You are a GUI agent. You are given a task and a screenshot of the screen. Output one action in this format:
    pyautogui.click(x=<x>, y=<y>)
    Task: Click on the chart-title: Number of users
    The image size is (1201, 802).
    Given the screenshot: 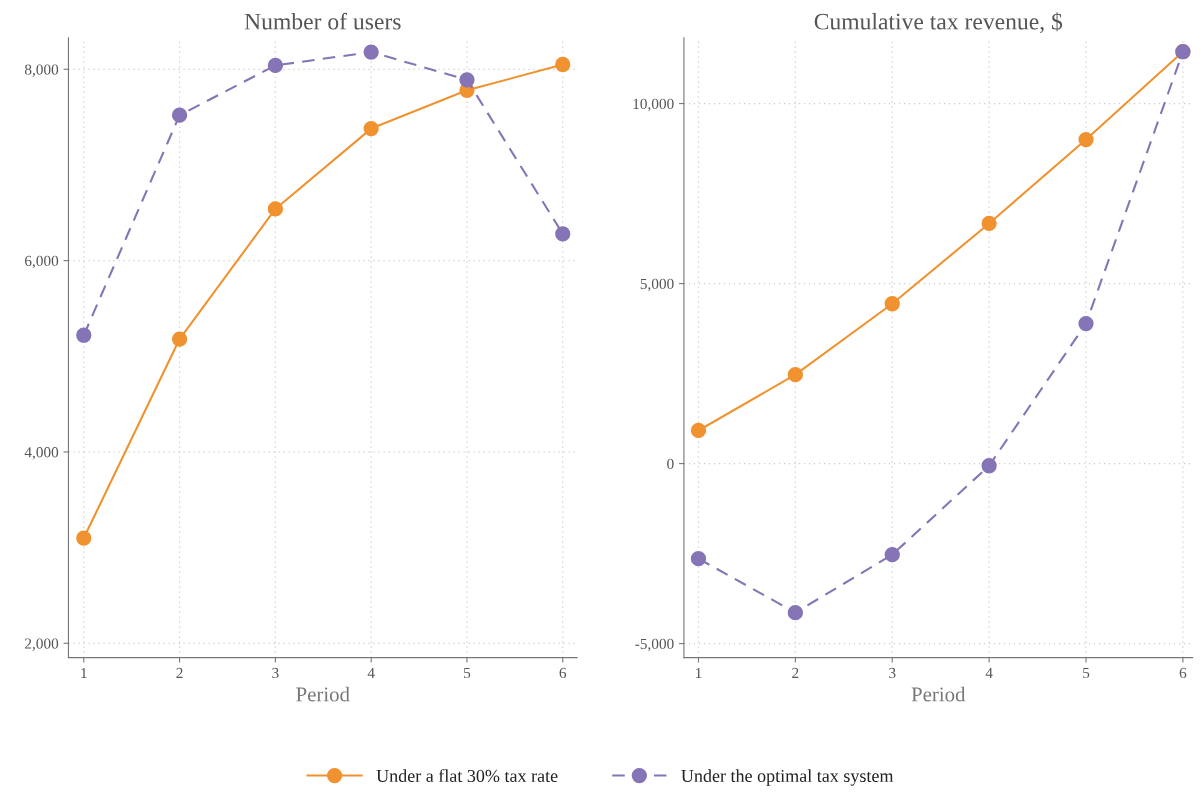 What is the action you would take?
    pyautogui.click(x=322, y=21)
    